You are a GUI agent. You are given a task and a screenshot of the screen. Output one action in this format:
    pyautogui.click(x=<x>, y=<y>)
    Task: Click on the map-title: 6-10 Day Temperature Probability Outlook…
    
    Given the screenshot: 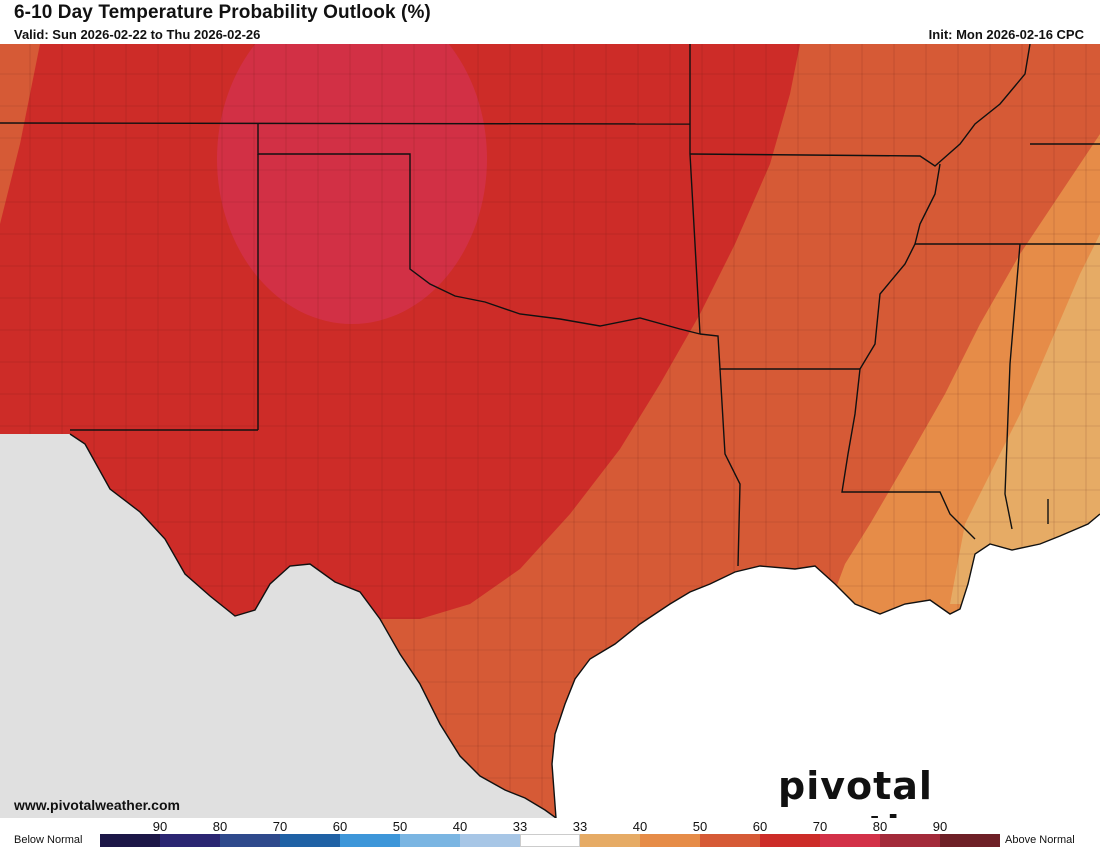 What is the action you would take?
    pyautogui.click(x=222, y=12)
    